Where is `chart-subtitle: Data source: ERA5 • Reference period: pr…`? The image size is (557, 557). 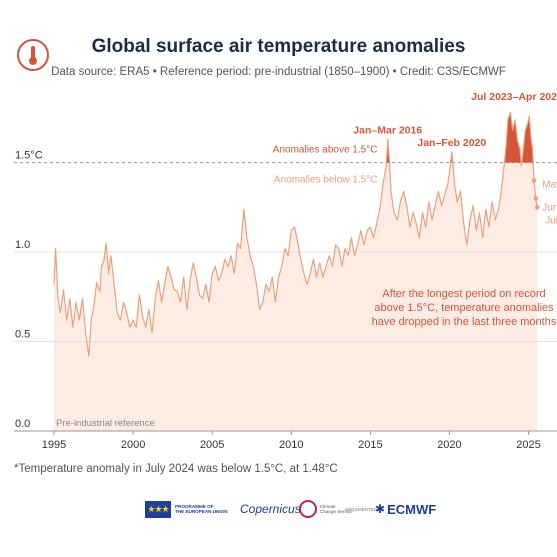
chart-subtitle: Data source: ERA5 • Reference period: pr… is located at coordinates (278, 72).